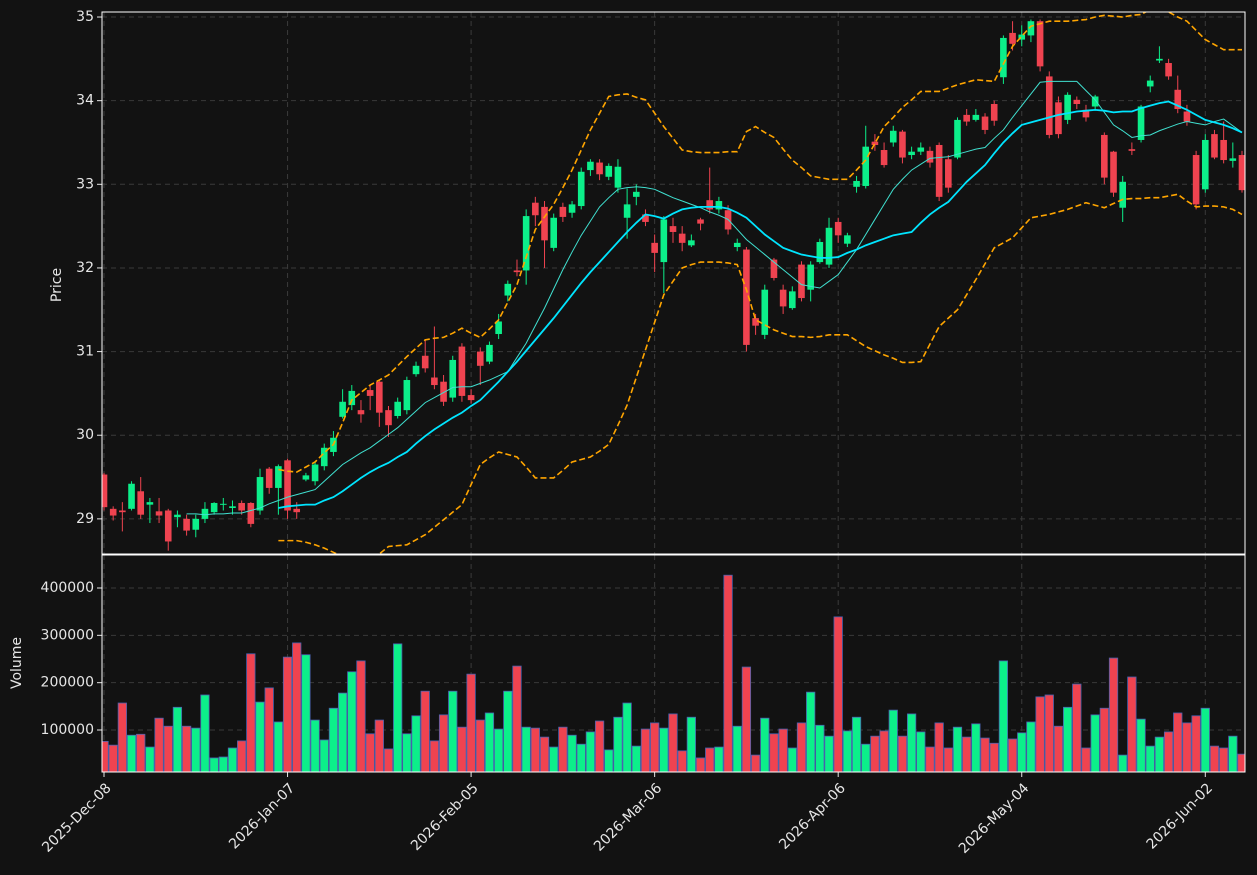  I want to click on y-tick-label: 100000, so click(67, 730).